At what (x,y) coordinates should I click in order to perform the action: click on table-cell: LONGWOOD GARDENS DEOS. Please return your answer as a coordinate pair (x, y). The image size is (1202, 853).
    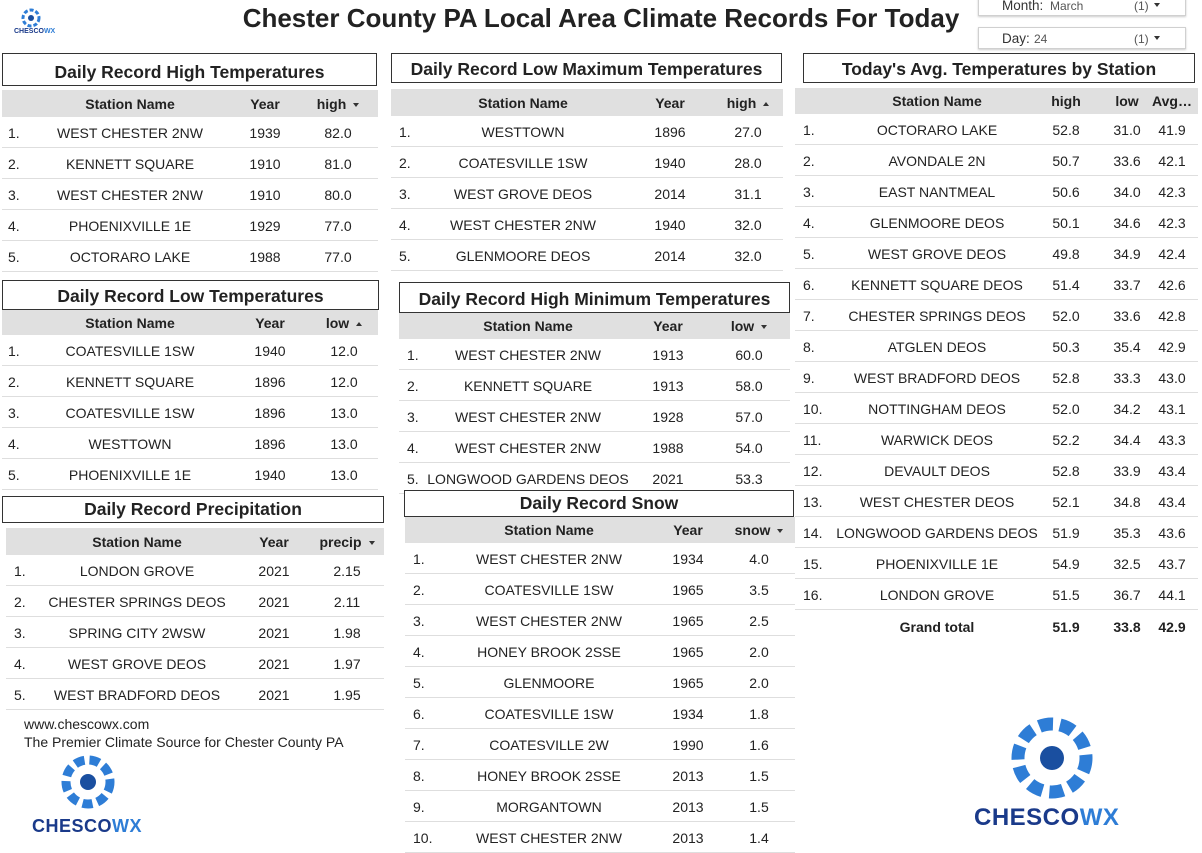
    Looking at the image, I should click on (528, 478).